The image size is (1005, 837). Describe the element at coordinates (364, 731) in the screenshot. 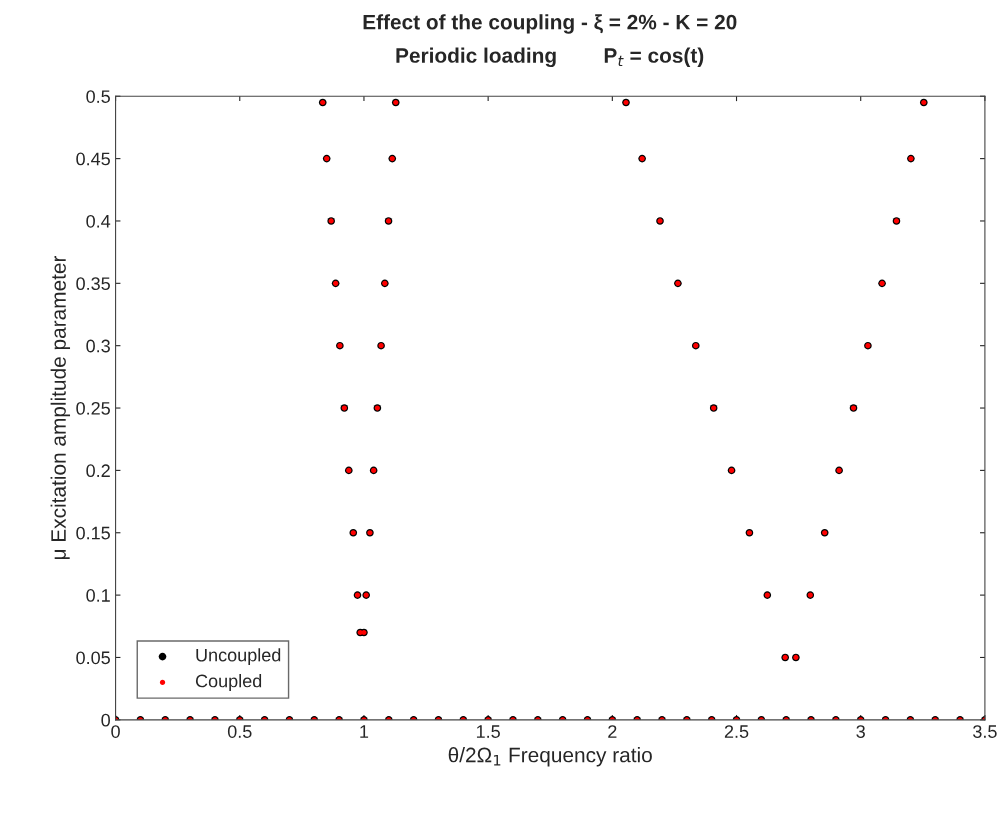

I see `x-tick-label: 1` at that location.